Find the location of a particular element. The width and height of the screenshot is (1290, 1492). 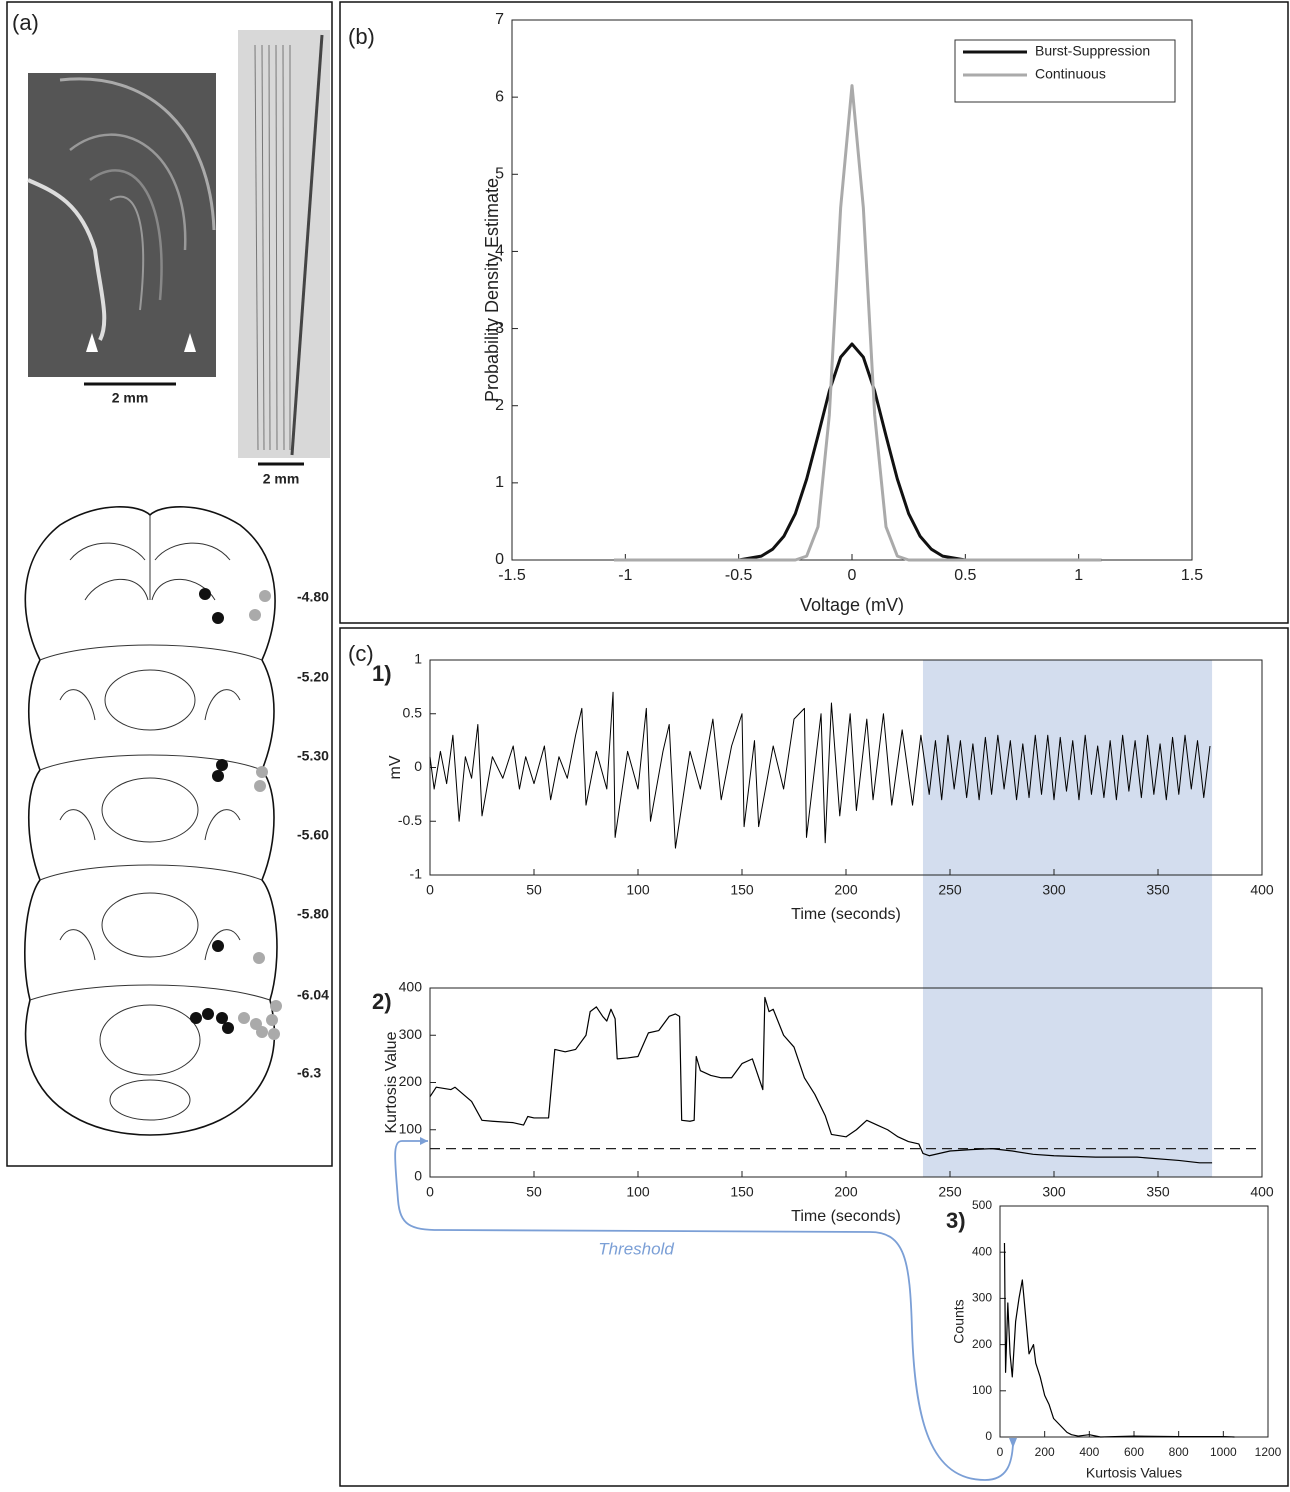

x-axis-label: Kurtosis Values is located at coordinates (1134, 1473).